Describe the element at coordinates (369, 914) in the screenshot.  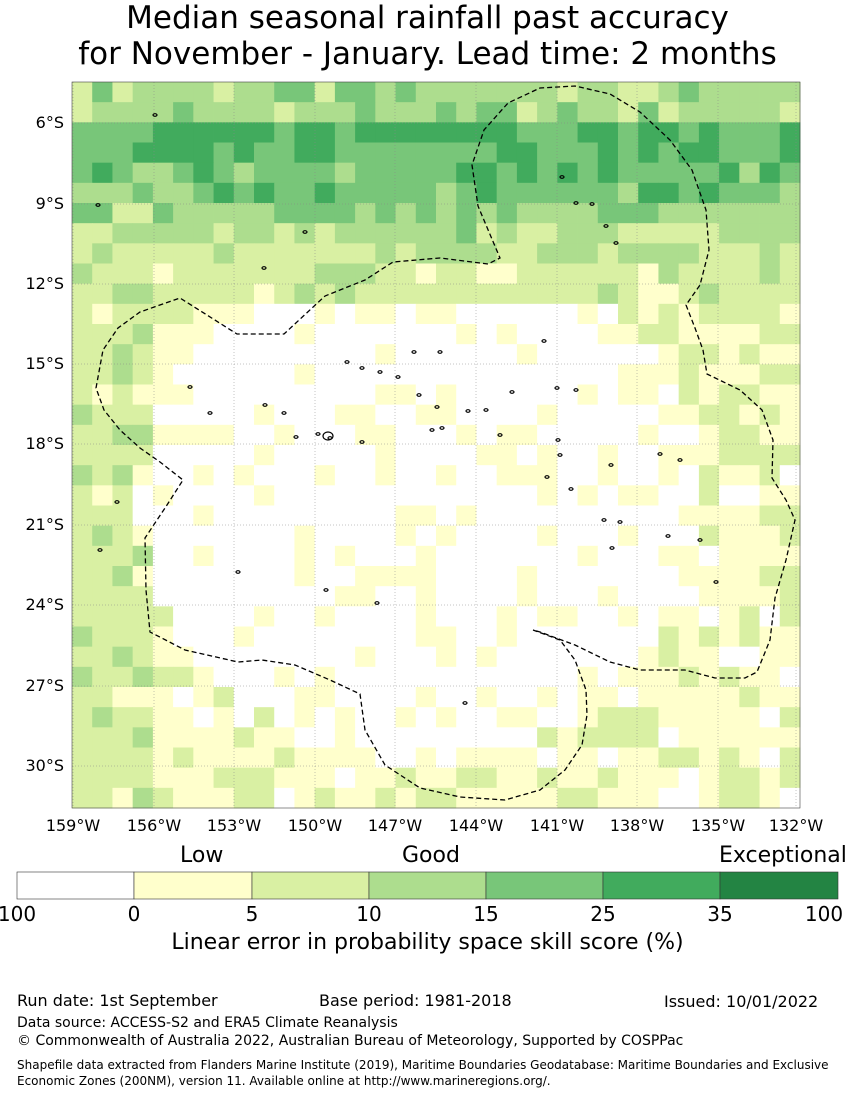
I see `colorbar-tick: 10` at that location.